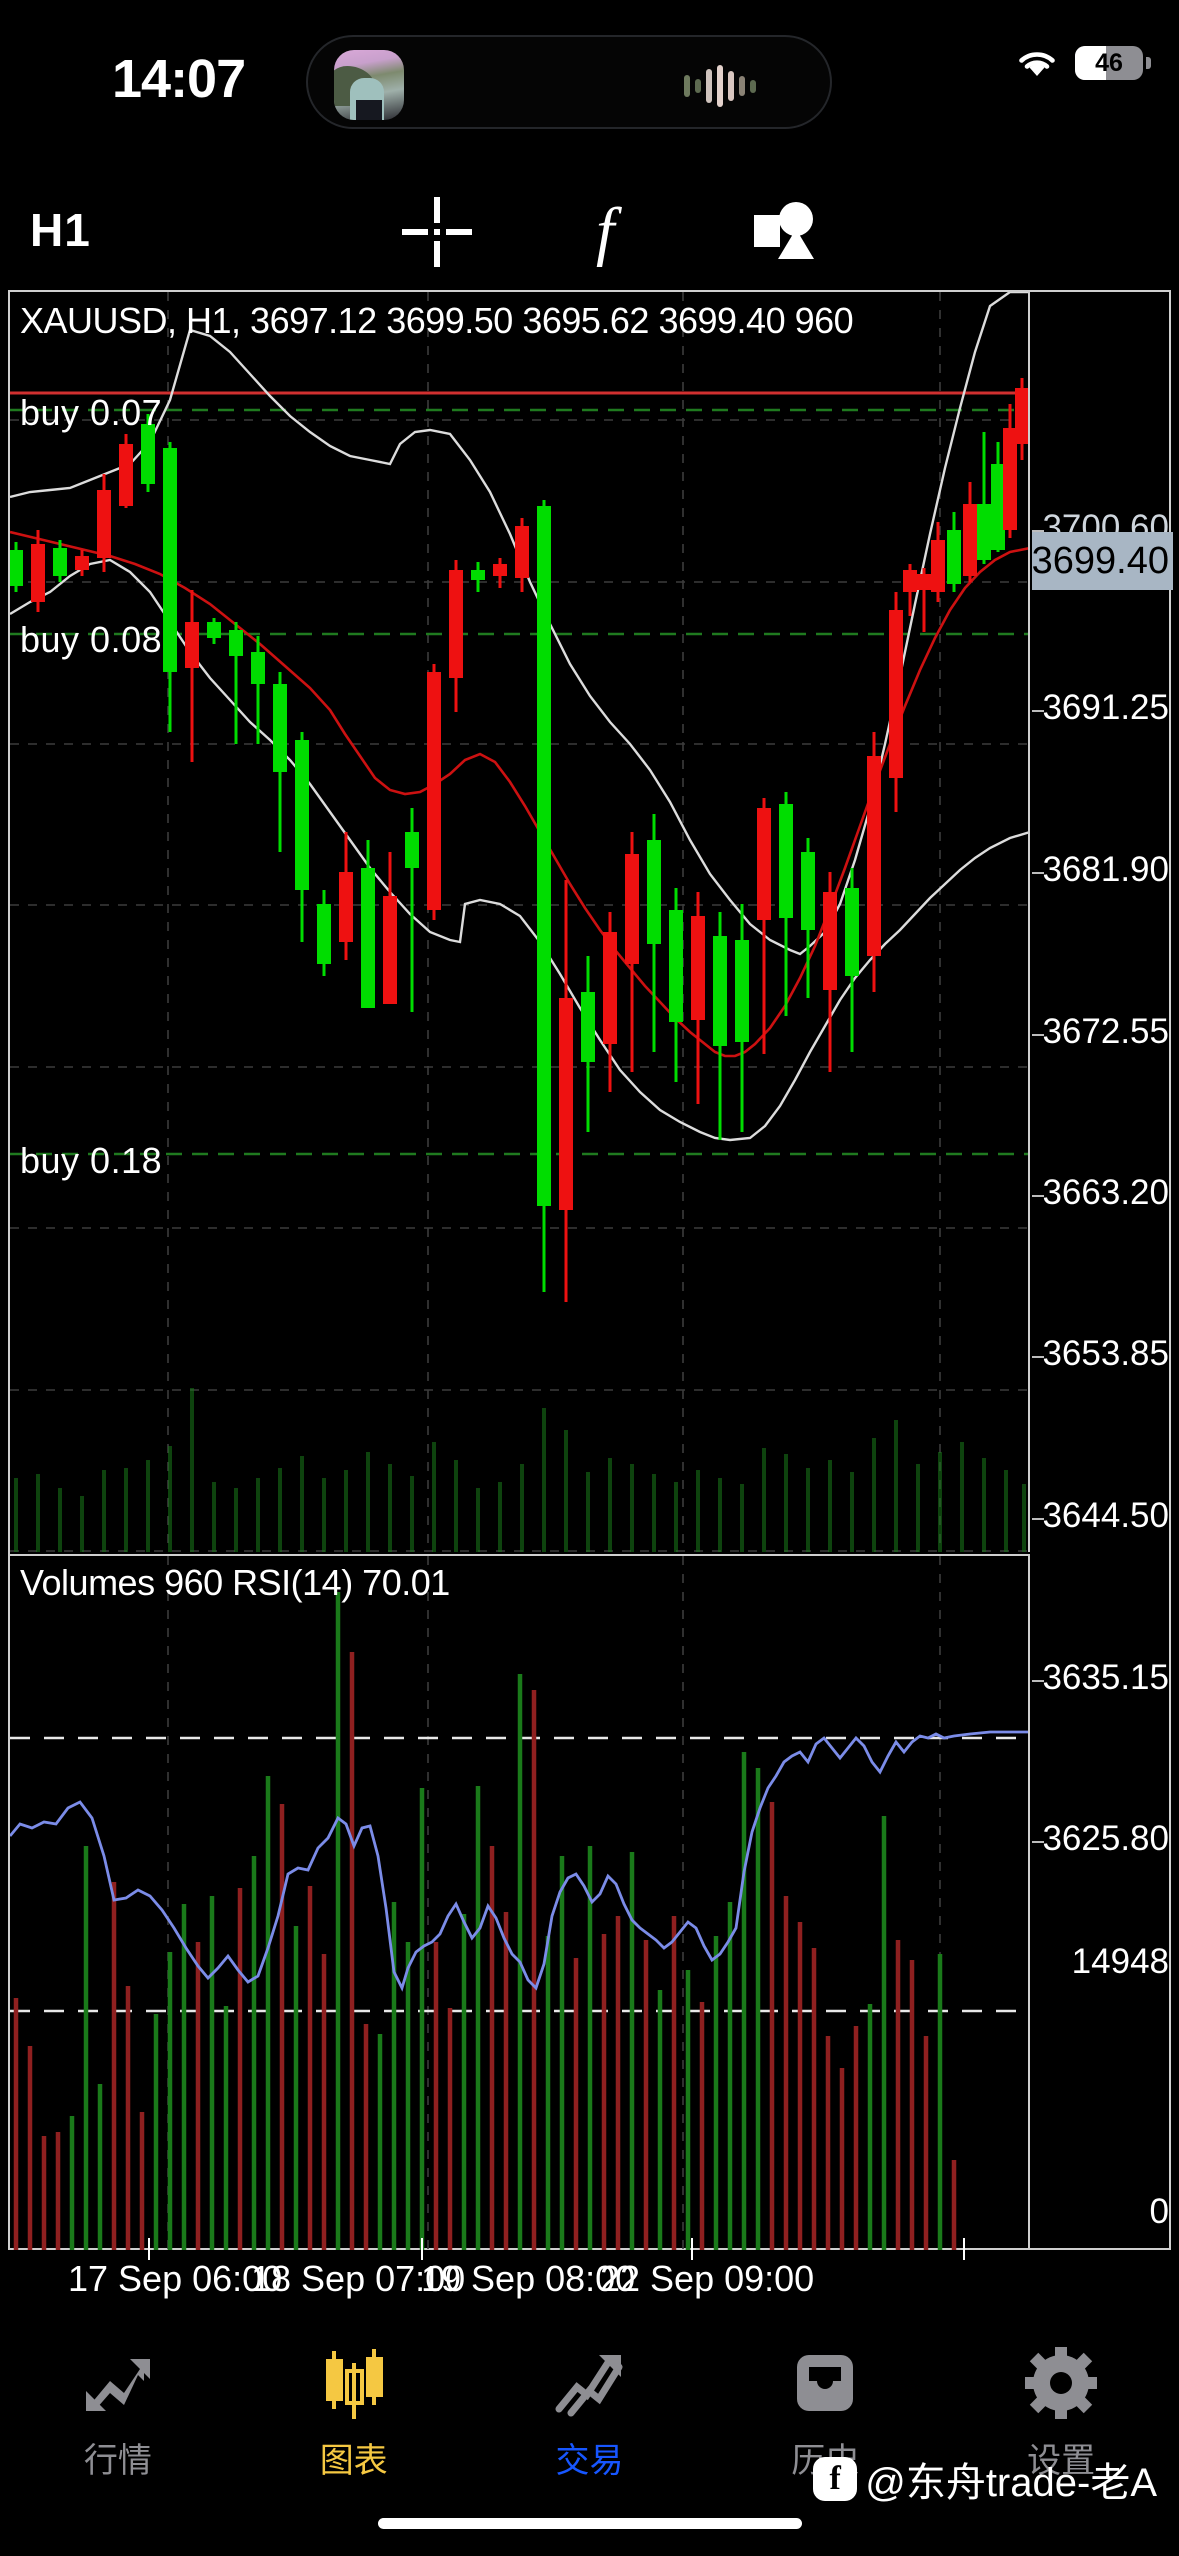 This screenshot has width=1179, height=2556. I want to click on trade-arrow-icon, so click(589, 2385).